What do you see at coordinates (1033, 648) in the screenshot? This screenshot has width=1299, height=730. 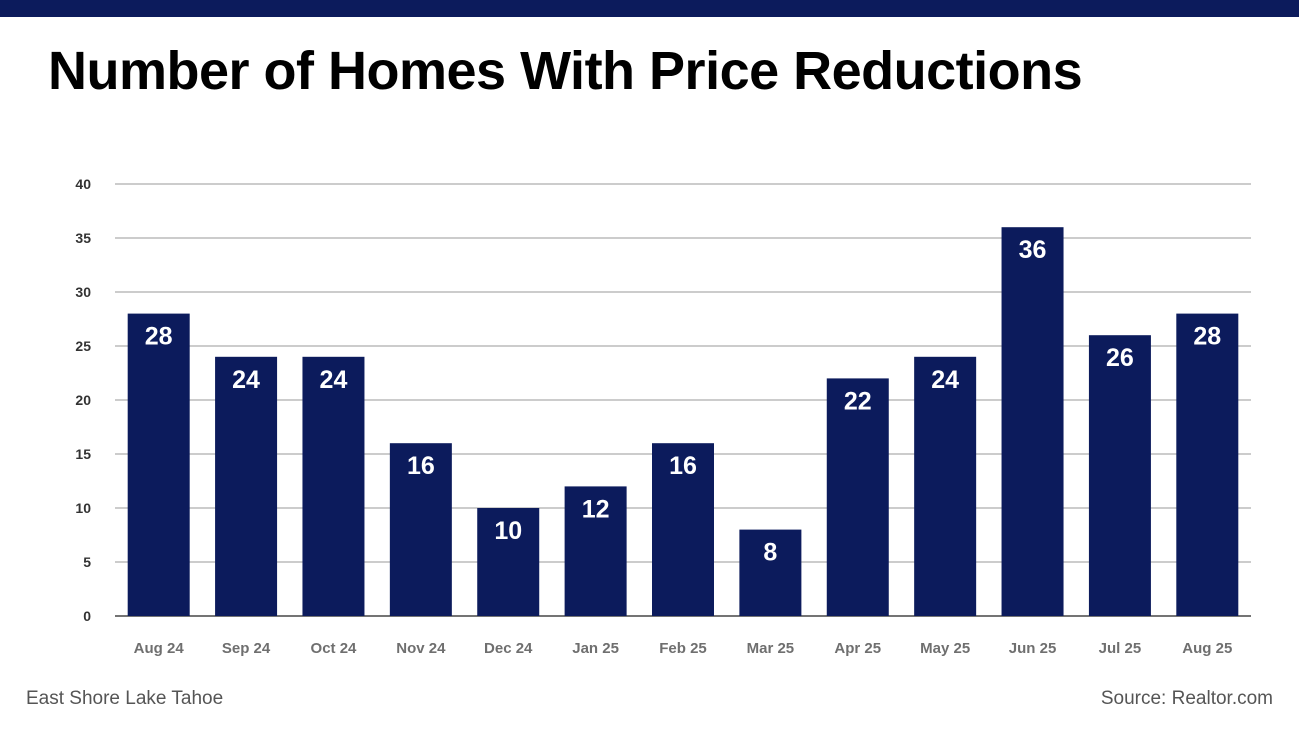 I see `x-tick-label: Jun 25` at bounding box center [1033, 648].